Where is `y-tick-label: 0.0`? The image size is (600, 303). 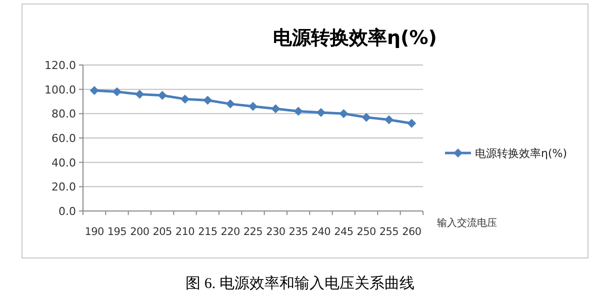 y-tick-label: 0.0 is located at coordinates (67, 211).